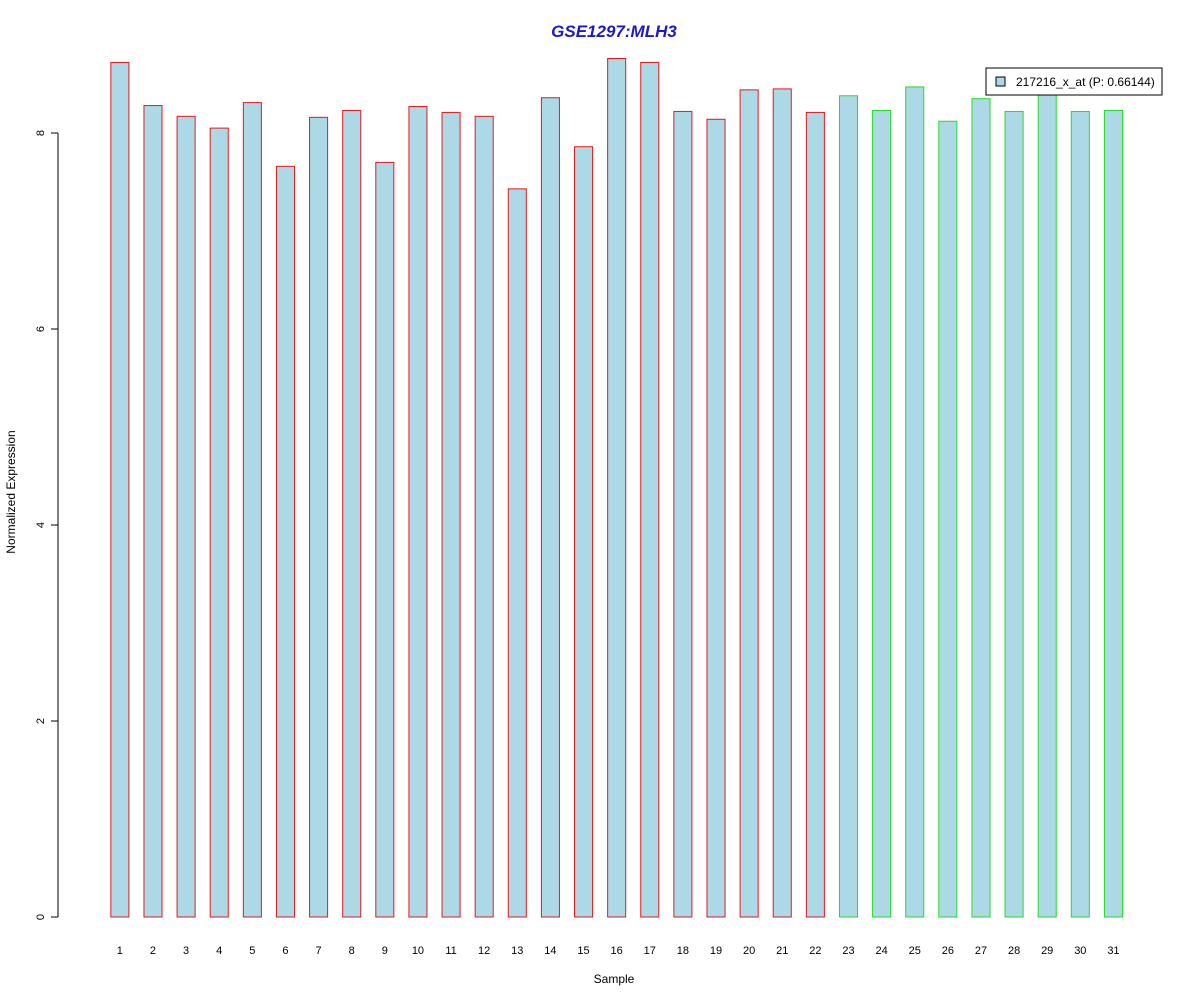  I want to click on y-tick-label: 8, so click(41, 133).